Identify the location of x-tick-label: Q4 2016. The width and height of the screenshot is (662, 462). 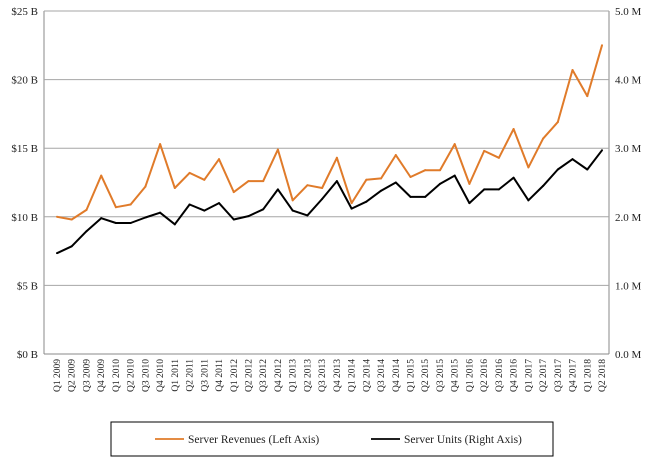
(515, 375).